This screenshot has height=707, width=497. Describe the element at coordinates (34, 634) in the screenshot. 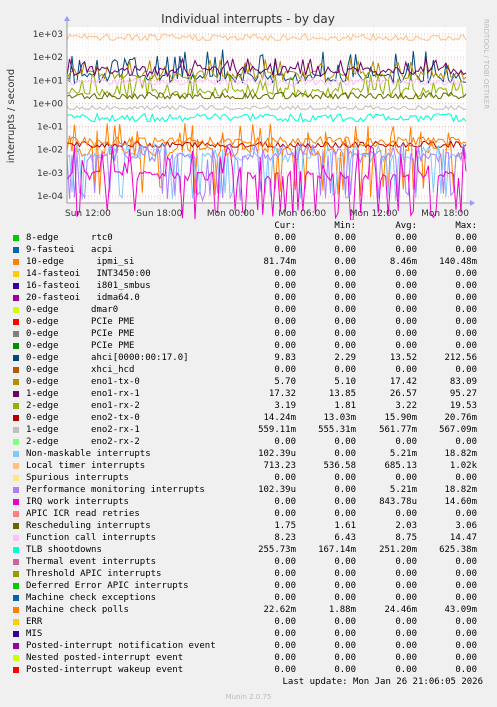

I see `legend-label: MIS` at that location.